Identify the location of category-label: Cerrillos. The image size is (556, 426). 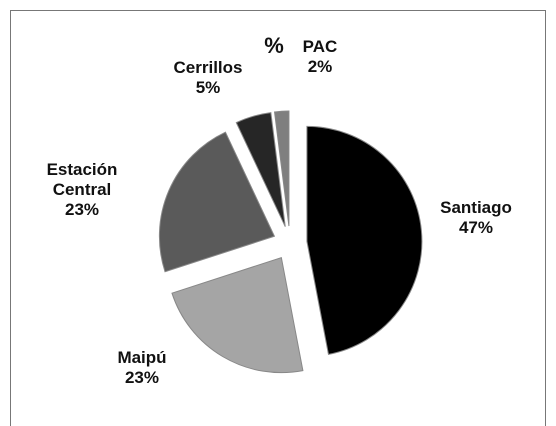
(208, 67).